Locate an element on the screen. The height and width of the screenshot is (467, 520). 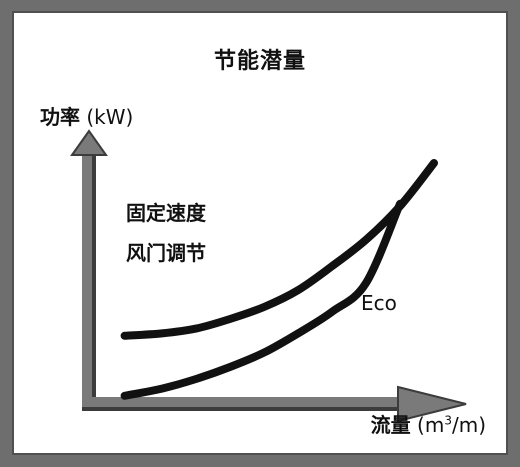
x-axis-bar-shadow is located at coordinates (241, 409).